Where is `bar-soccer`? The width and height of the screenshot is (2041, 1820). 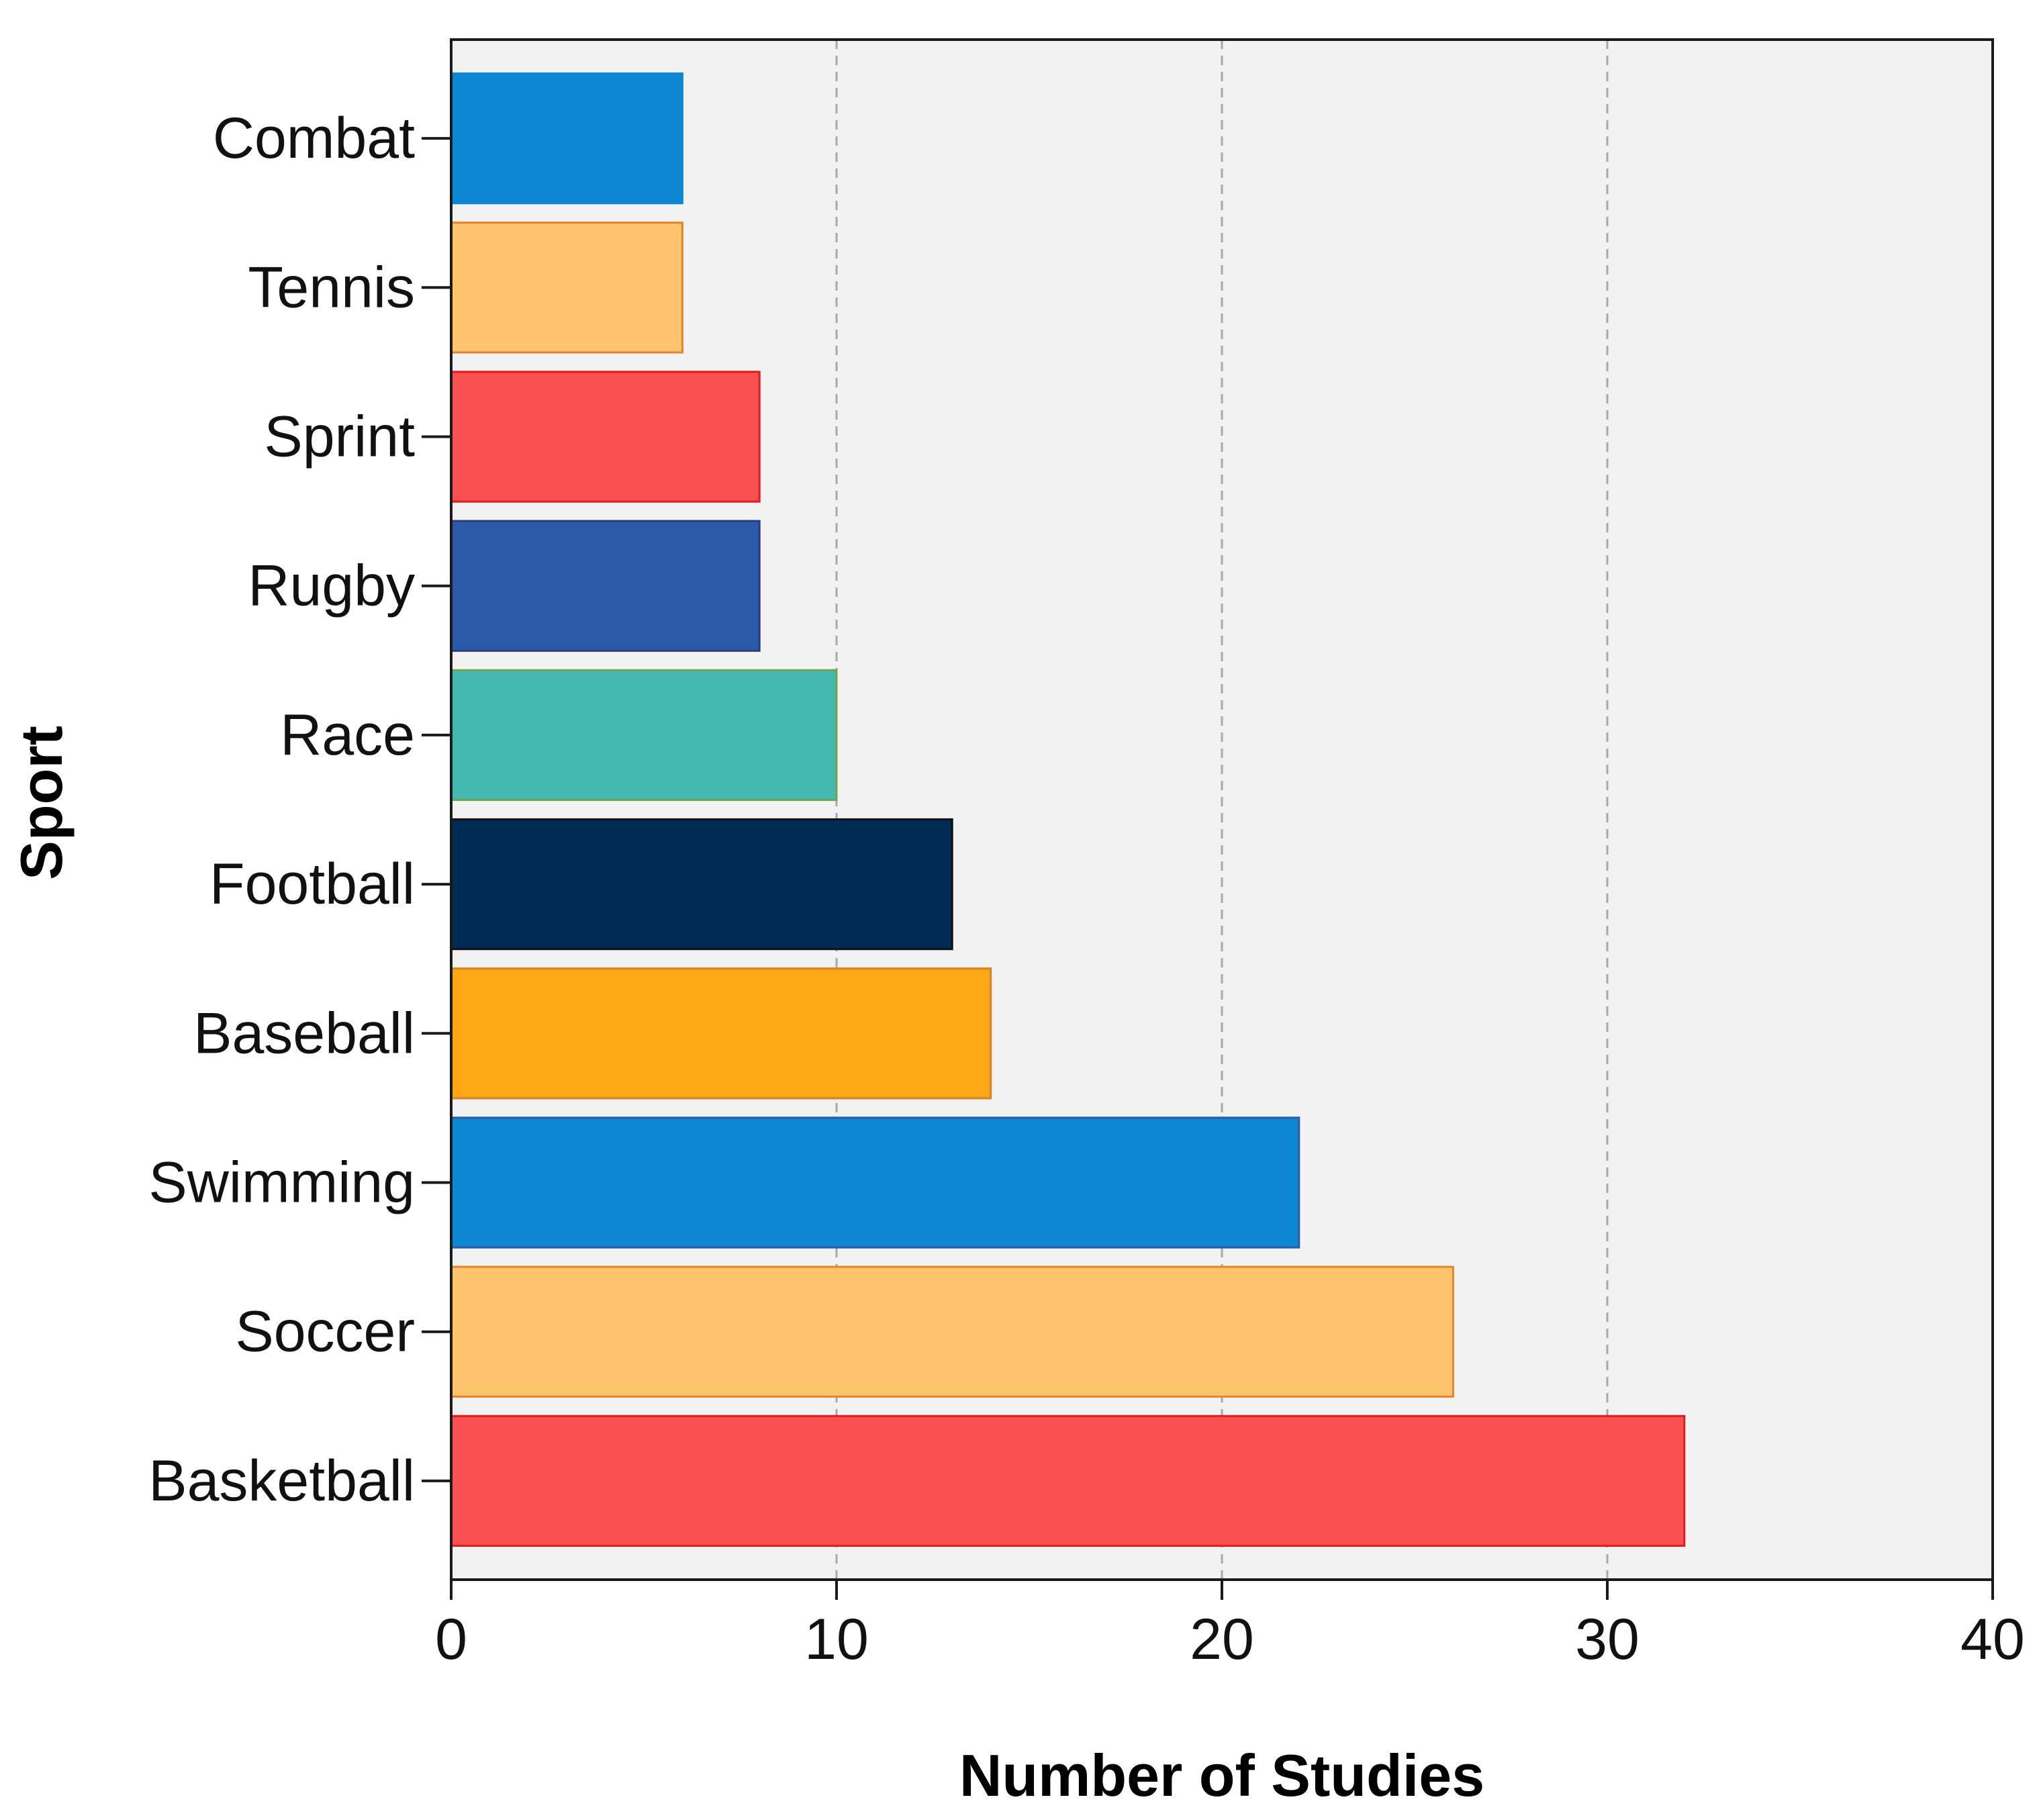 bar-soccer is located at coordinates (952, 1332).